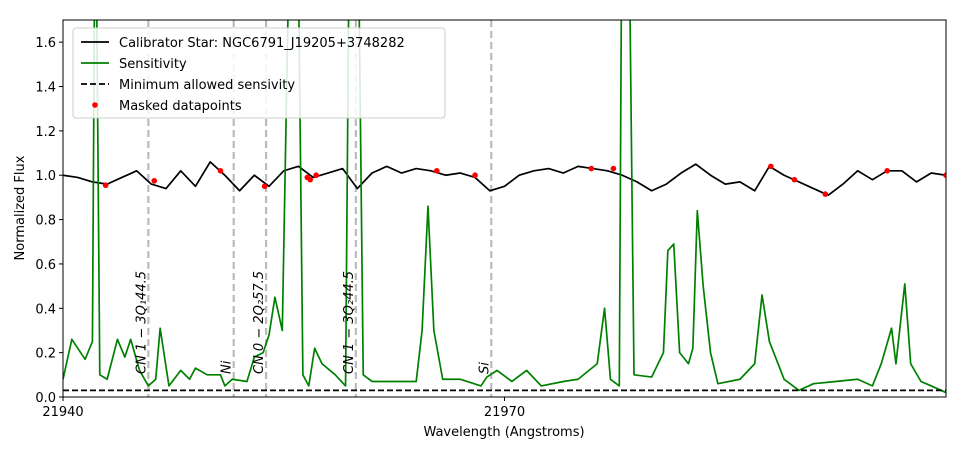 This screenshot has height=454, width=969. I want to click on y-tick-label: 0.0, so click(45, 398).